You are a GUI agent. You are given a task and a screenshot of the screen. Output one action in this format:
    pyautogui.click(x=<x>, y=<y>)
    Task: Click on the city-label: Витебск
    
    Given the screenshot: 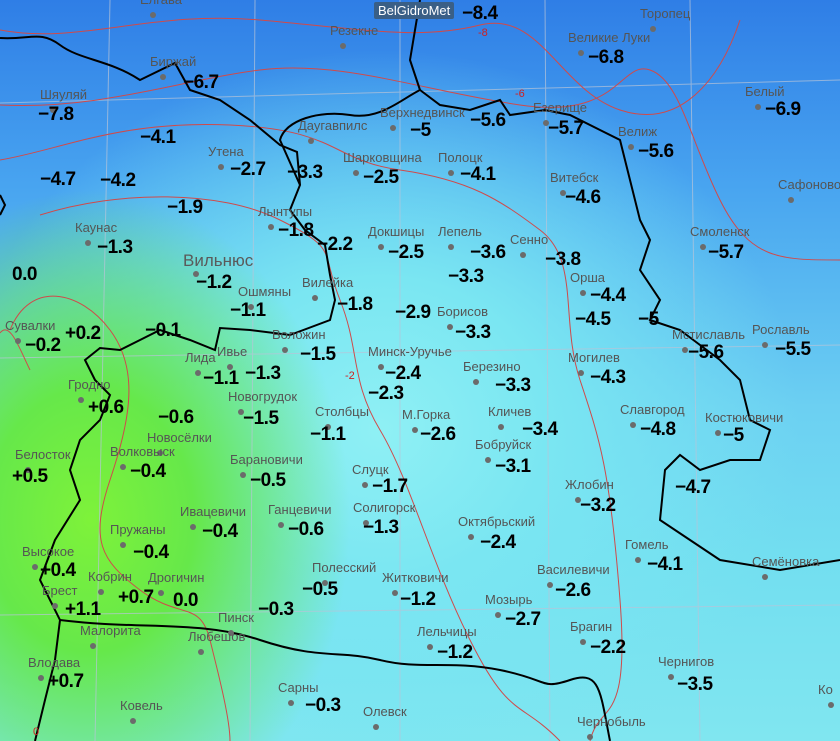 What is the action you would take?
    pyautogui.click(x=574, y=177)
    